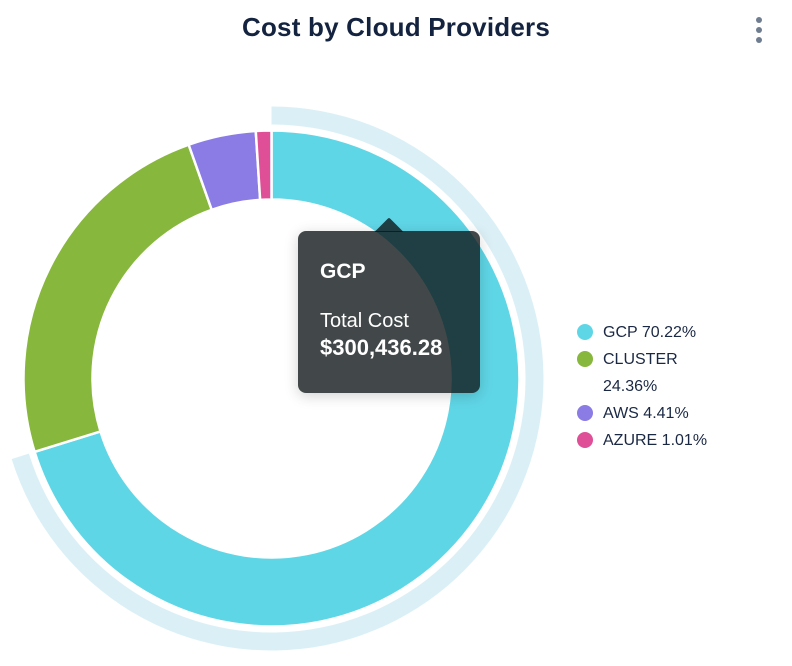  Describe the element at coordinates (396, 27) in the screenshot. I see `page-title: Cost by Cloud Providers` at that location.